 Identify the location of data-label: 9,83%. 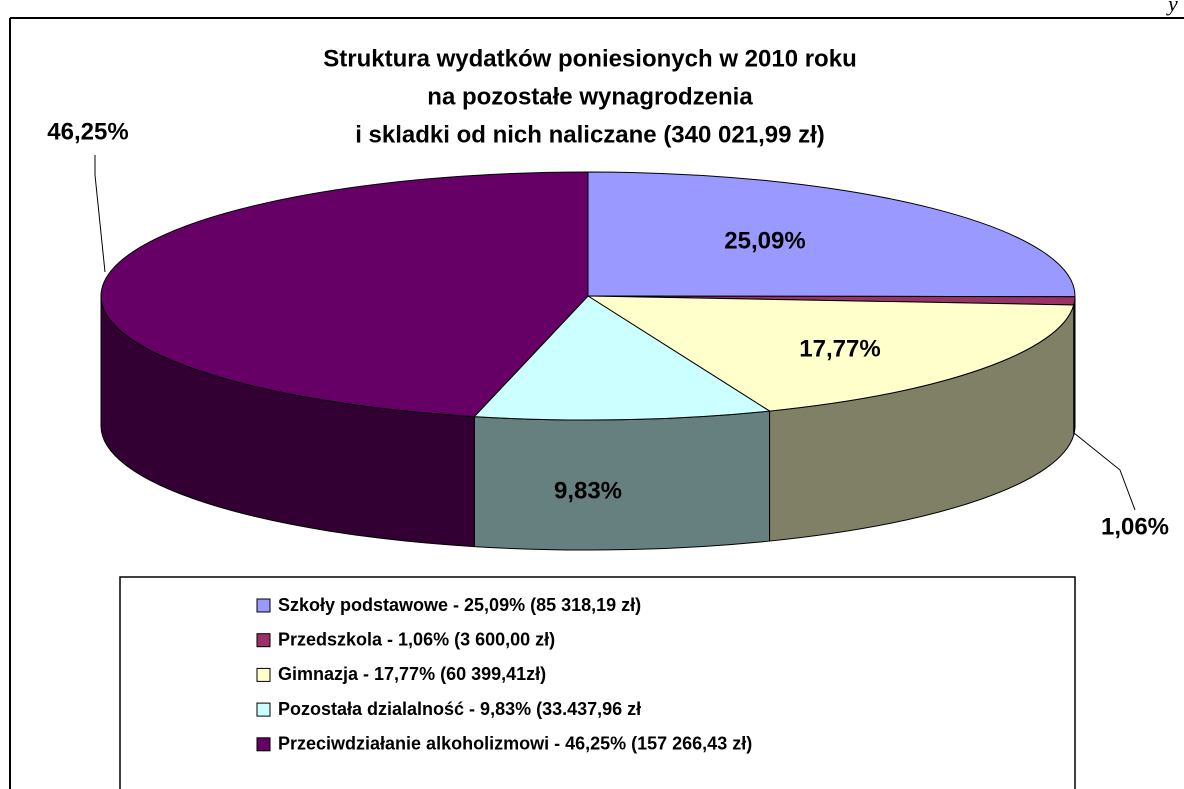
(588, 490).